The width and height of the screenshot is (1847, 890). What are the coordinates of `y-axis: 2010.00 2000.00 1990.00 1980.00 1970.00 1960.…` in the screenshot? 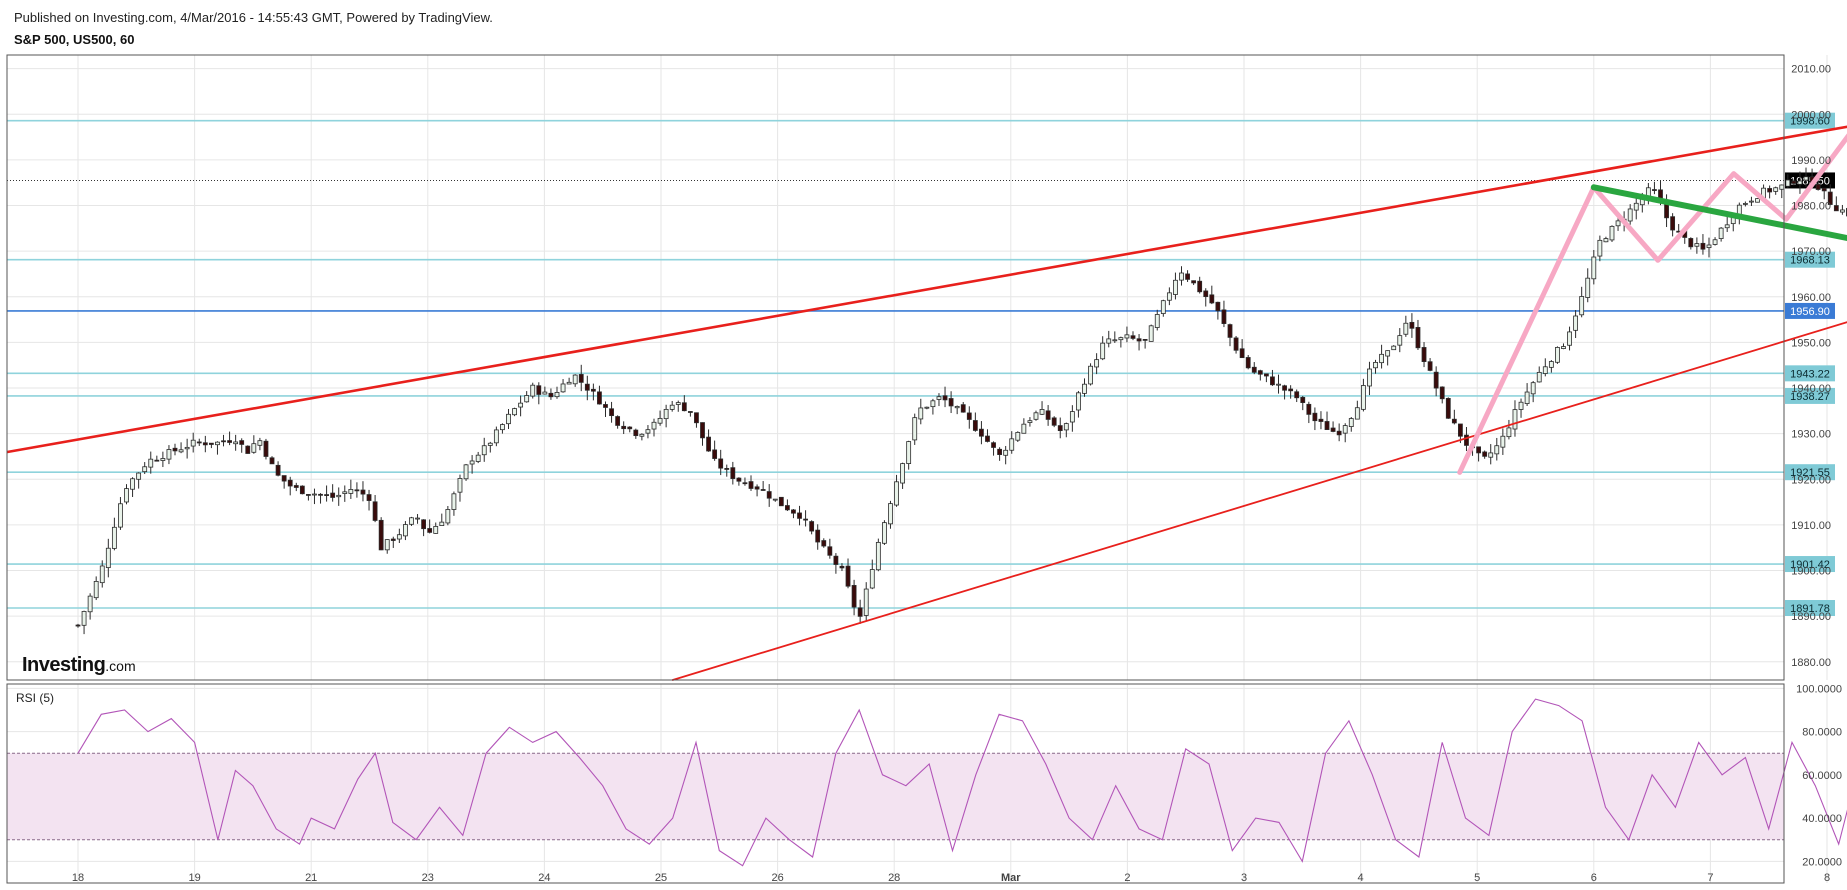 It's located at (1816, 466).